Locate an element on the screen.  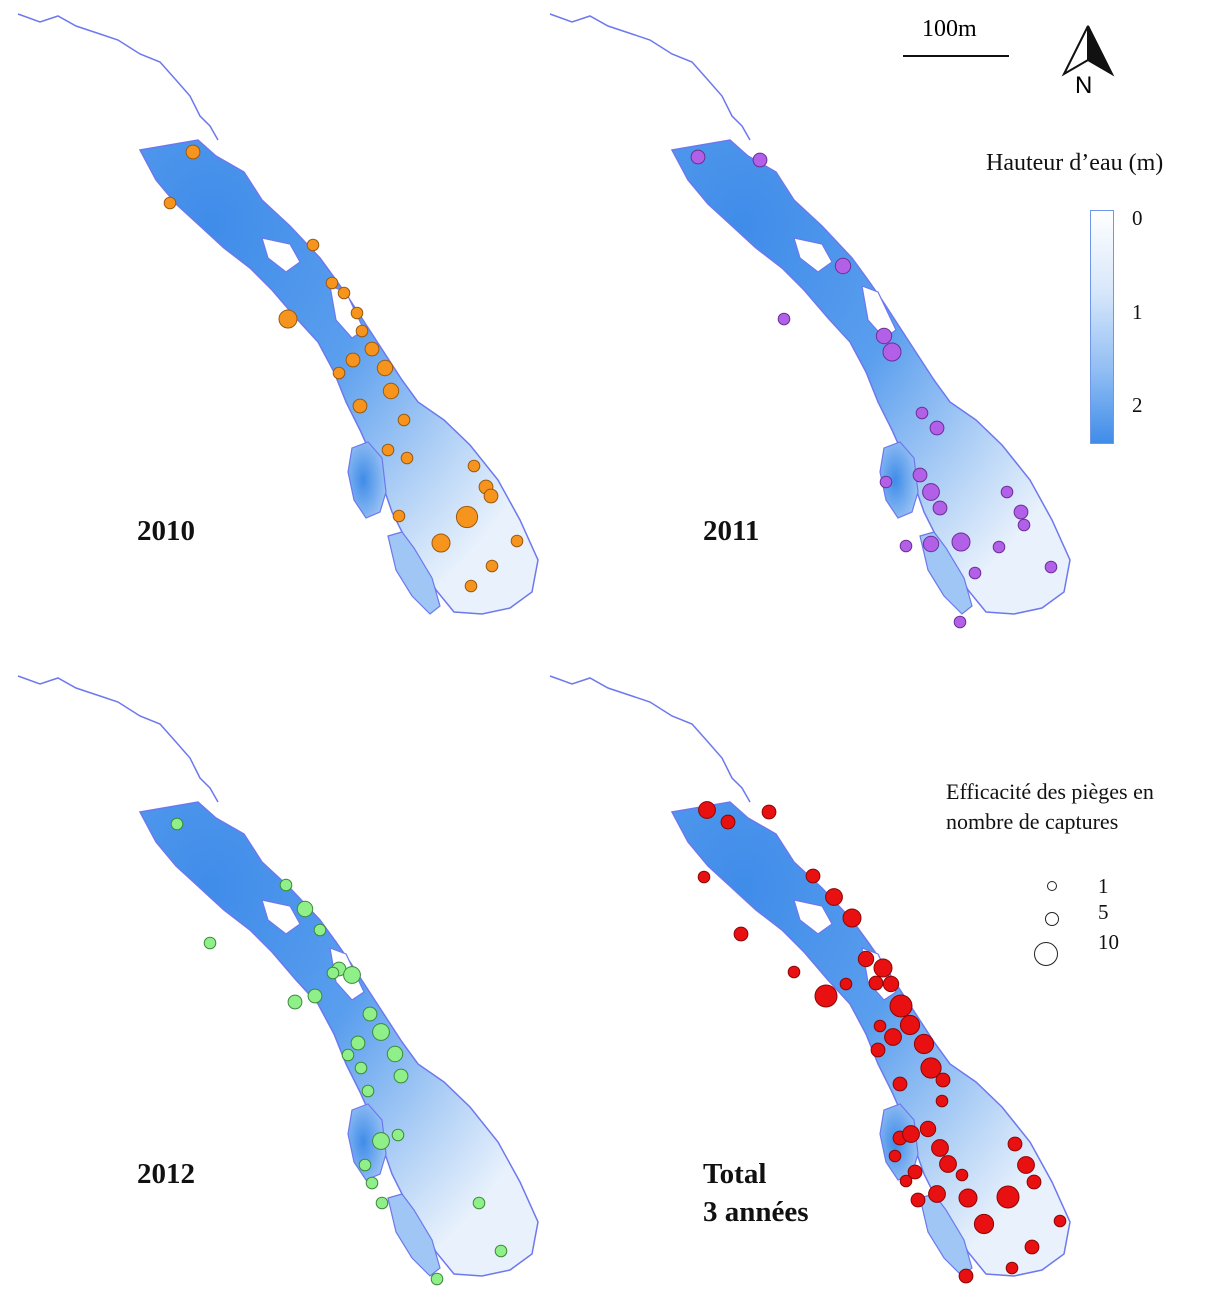
depth-color-bar is located at coordinates (1102, 327).